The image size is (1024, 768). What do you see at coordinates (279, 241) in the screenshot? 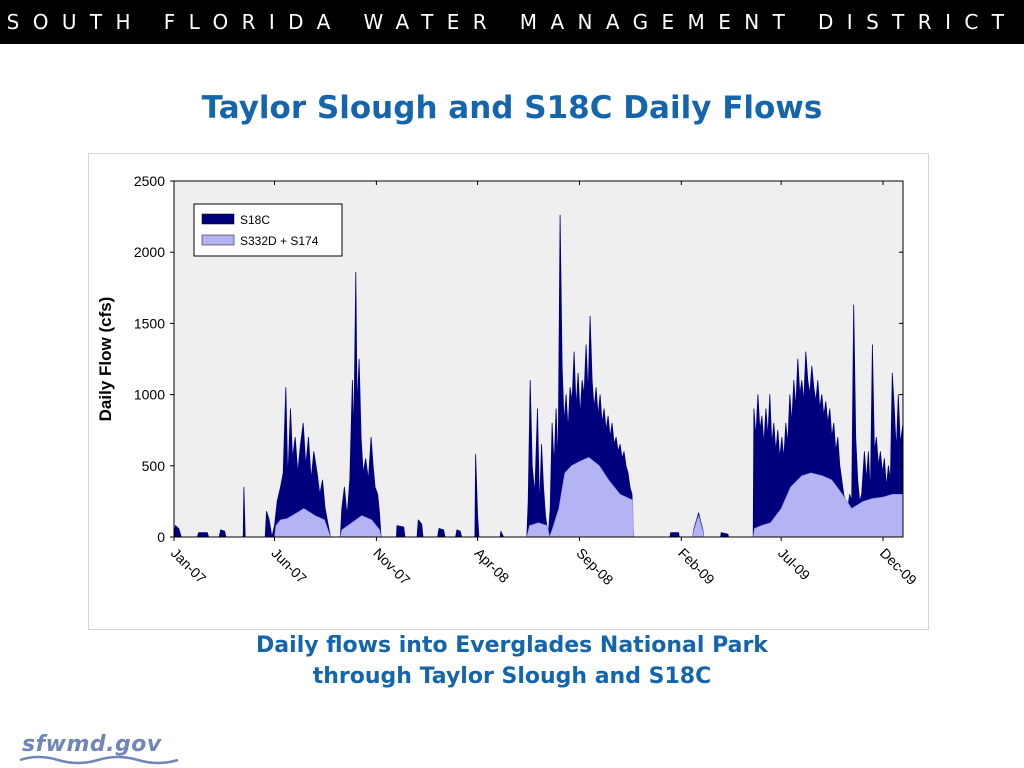
I see `legend-label-s332d-s174: S332D + S174` at bounding box center [279, 241].